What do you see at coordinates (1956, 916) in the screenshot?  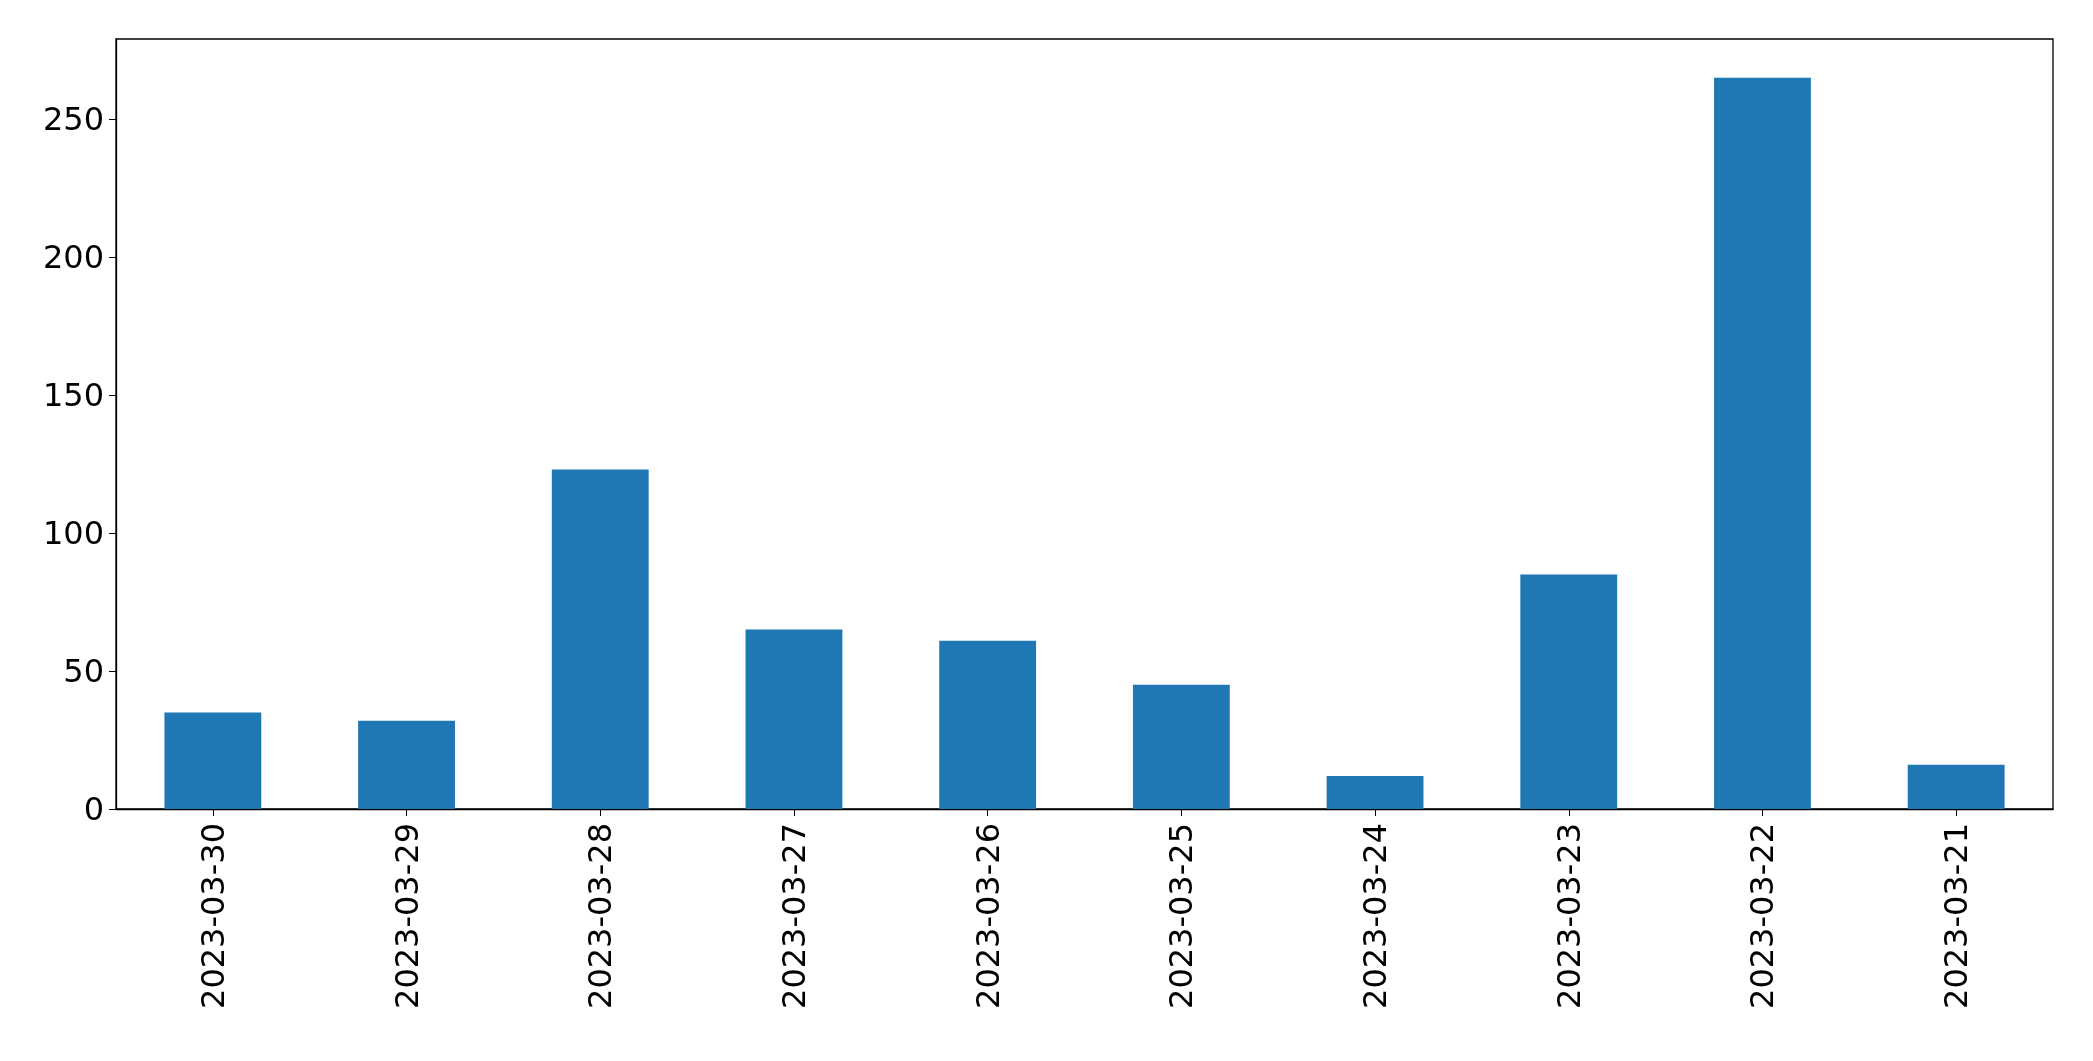 I see `x-tick-label: 2023-03-21` at bounding box center [1956, 916].